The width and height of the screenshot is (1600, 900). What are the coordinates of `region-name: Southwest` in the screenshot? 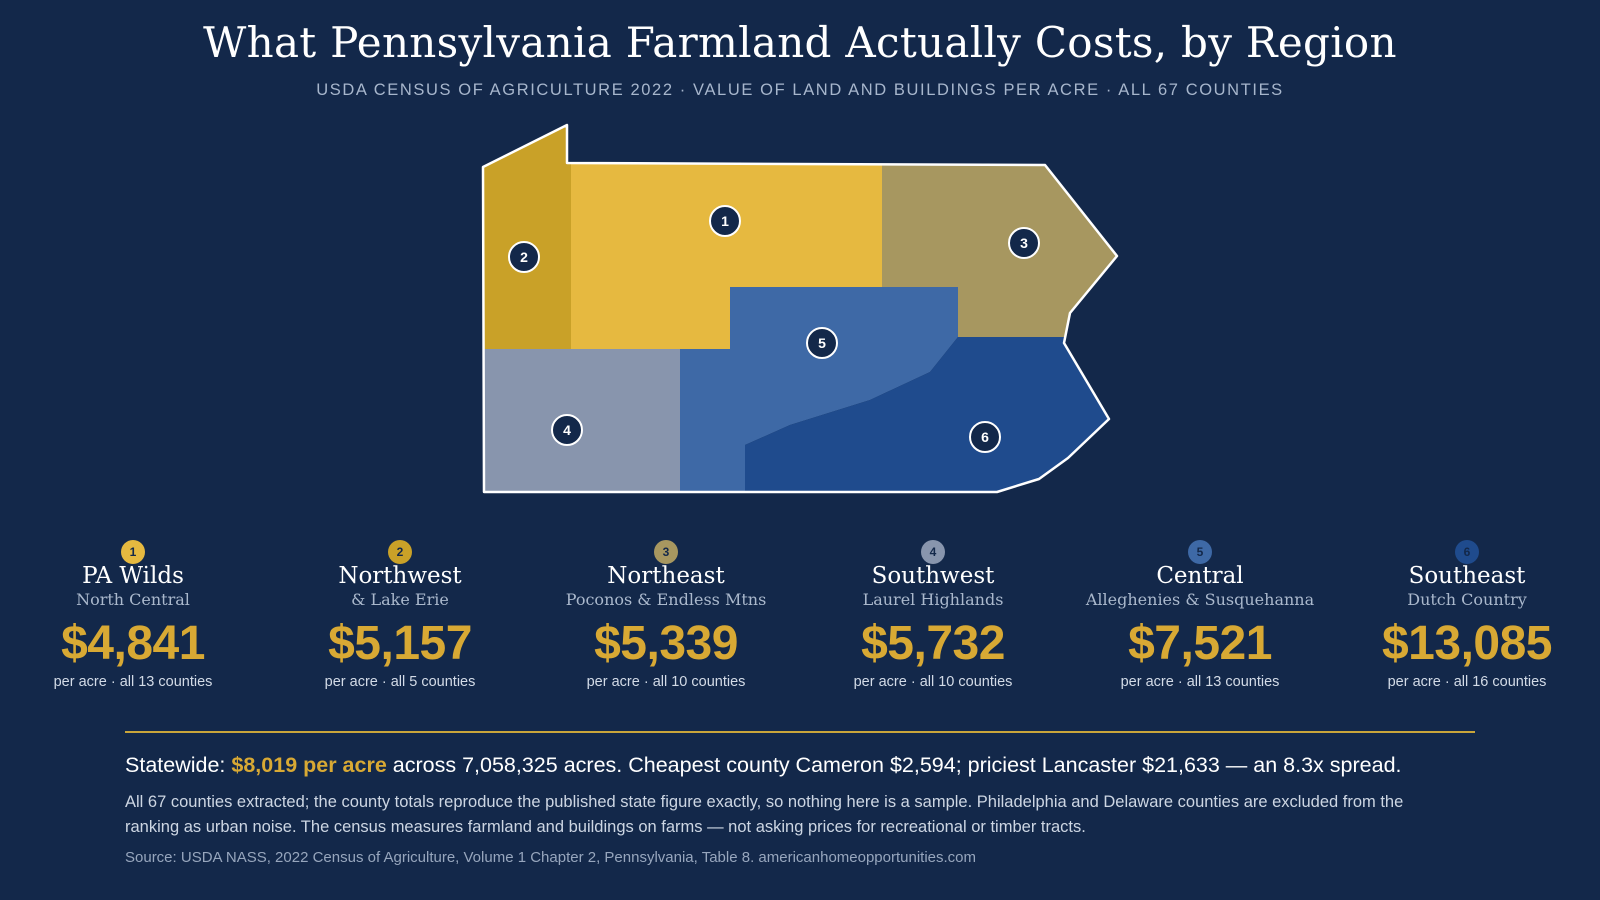 It's located at (933, 576).